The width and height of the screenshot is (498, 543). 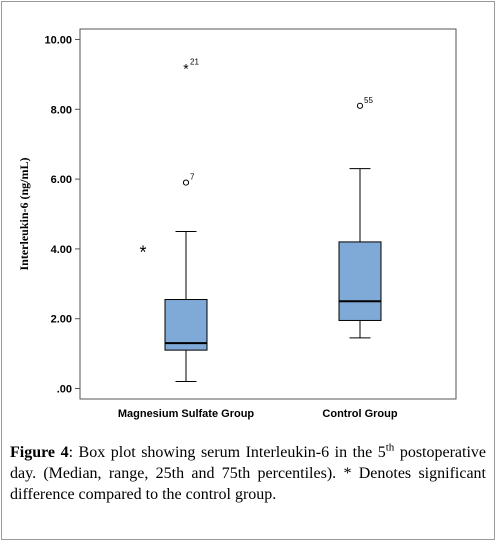 I want to click on caption-label: Figure 4, so click(x=39, y=452).